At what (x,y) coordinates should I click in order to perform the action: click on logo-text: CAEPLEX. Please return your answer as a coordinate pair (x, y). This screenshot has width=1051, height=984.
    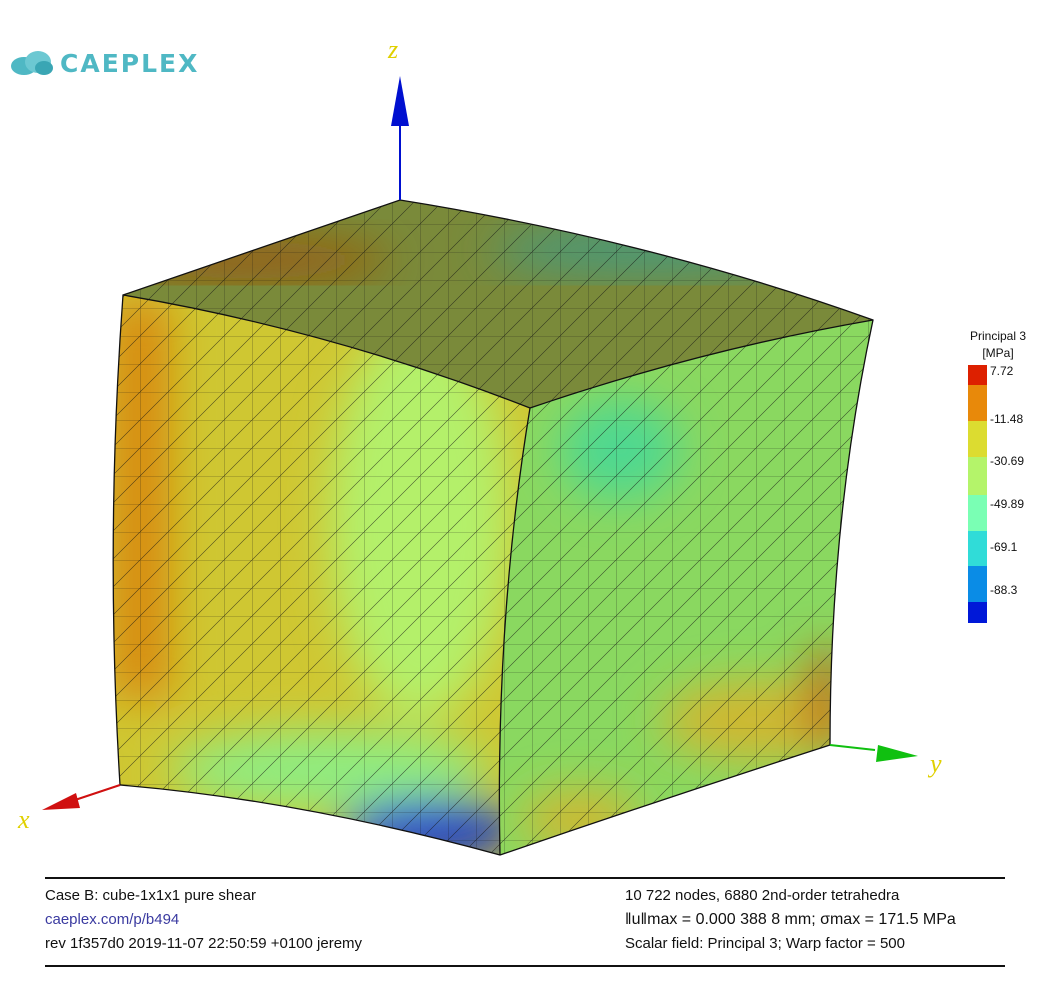
    Looking at the image, I should click on (130, 63).